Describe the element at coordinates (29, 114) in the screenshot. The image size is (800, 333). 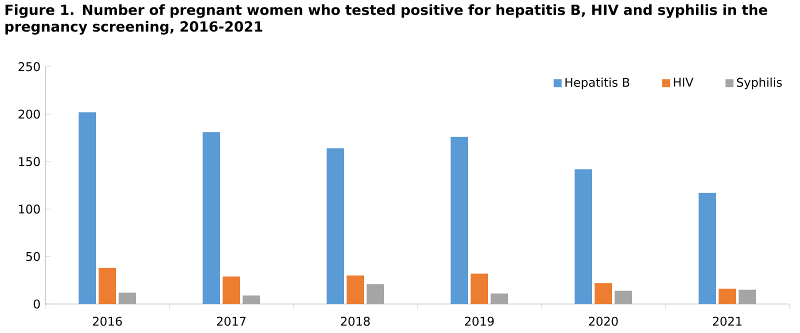
I see `y-tick-label: 200` at that location.